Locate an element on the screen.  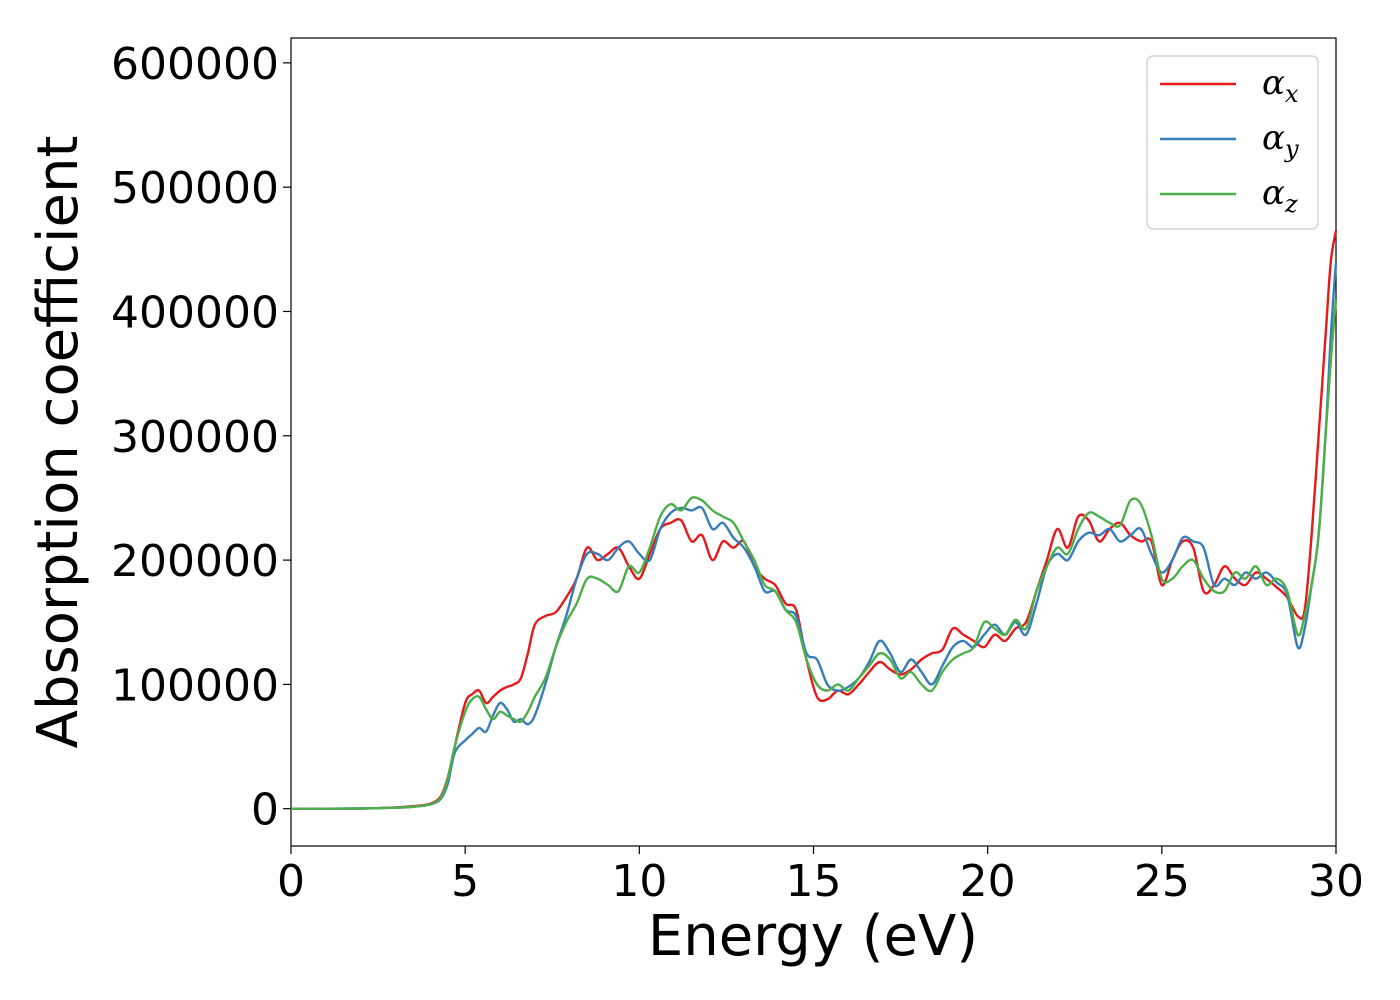
y-tick-label: 0 is located at coordinates (265, 810).